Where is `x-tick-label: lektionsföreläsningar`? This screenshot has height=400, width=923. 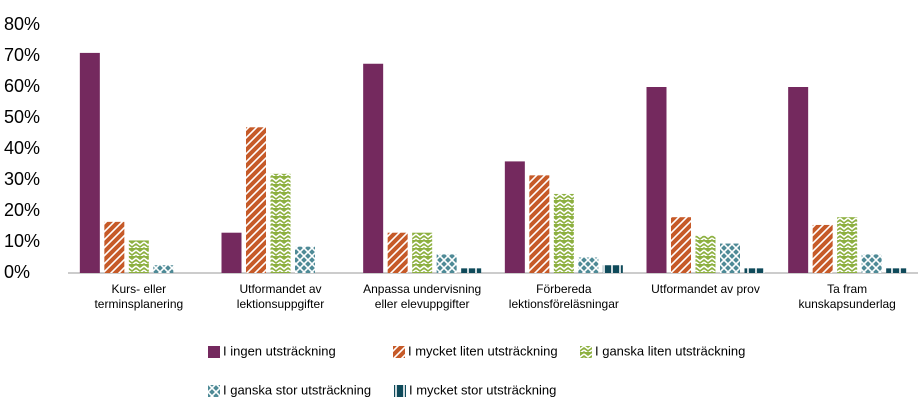 x-tick-label: lektionsföreläsningar is located at coordinates (564, 304).